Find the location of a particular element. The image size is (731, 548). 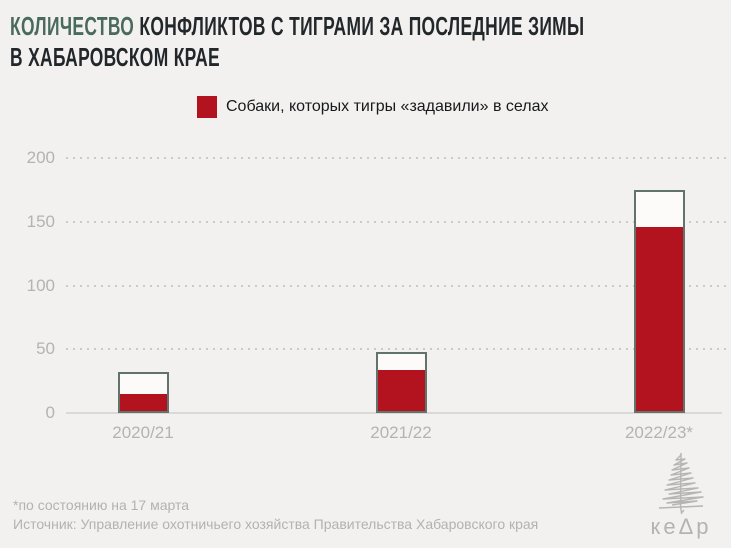

x-axis-category-label: 2020/21 is located at coordinates (143, 432).